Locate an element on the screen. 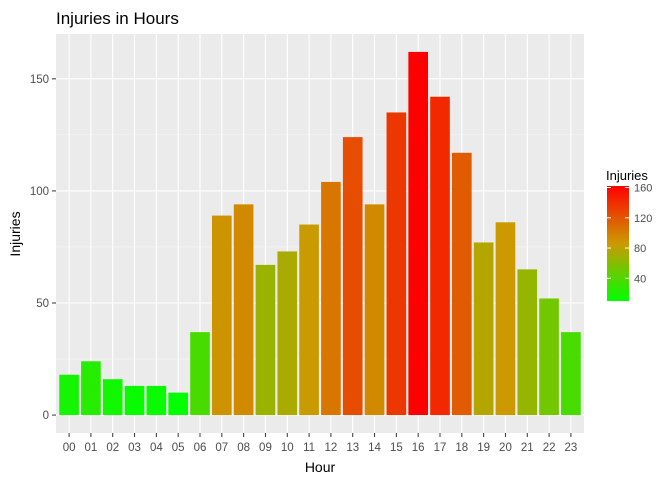 This screenshot has height=480, width=672. legend-colorbar is located at coordinates (618, 243).